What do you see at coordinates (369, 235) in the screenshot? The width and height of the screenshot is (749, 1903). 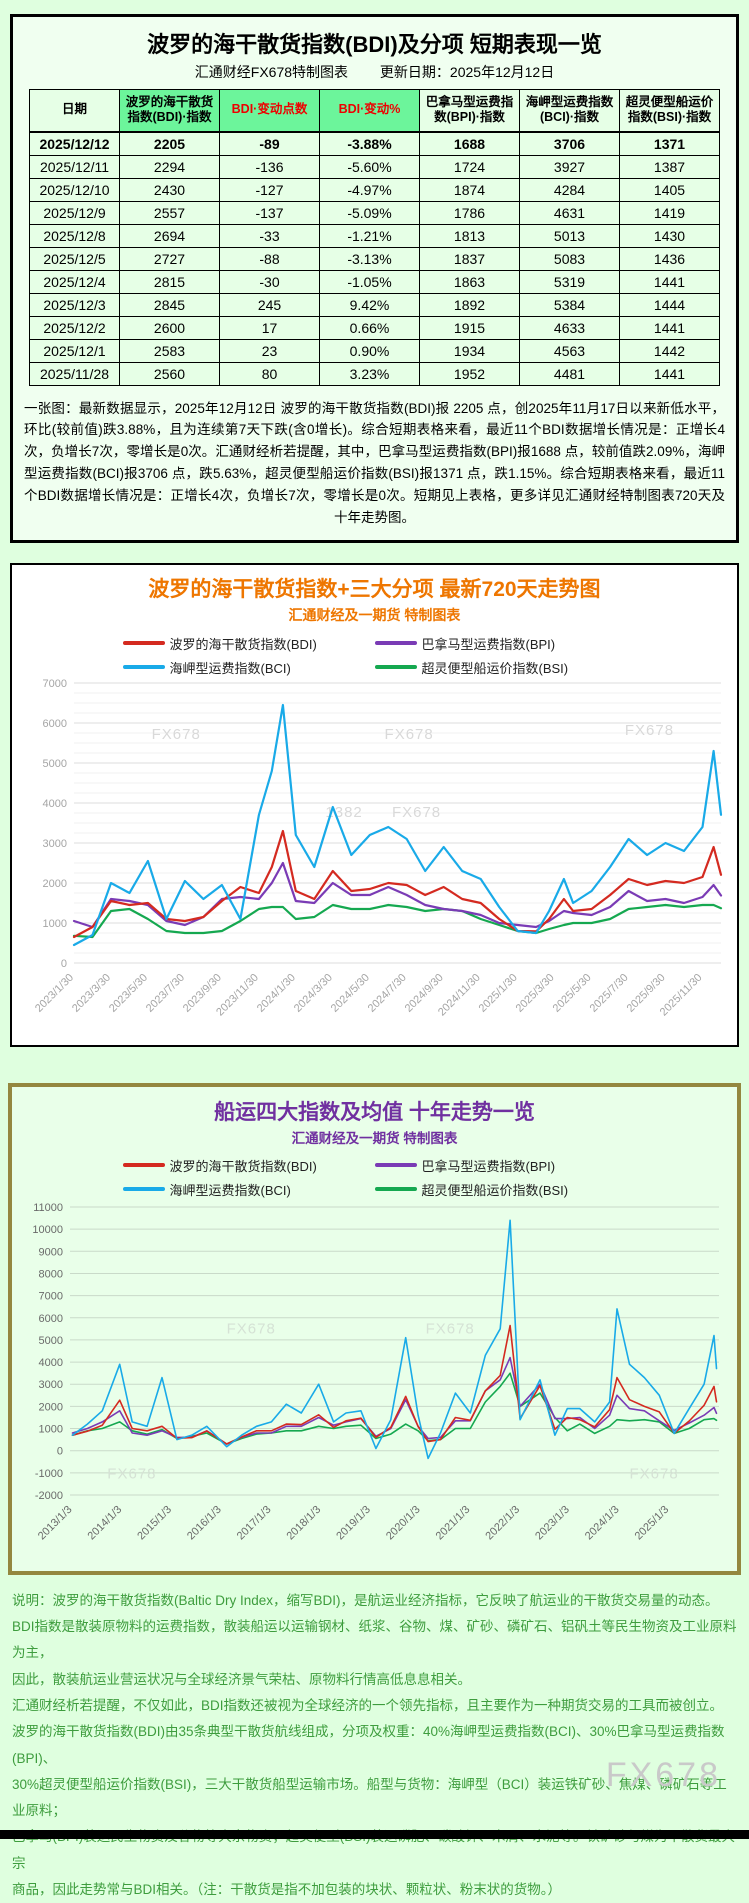 I see `table-cell: -1.21%` at bounding box center [369, 235].